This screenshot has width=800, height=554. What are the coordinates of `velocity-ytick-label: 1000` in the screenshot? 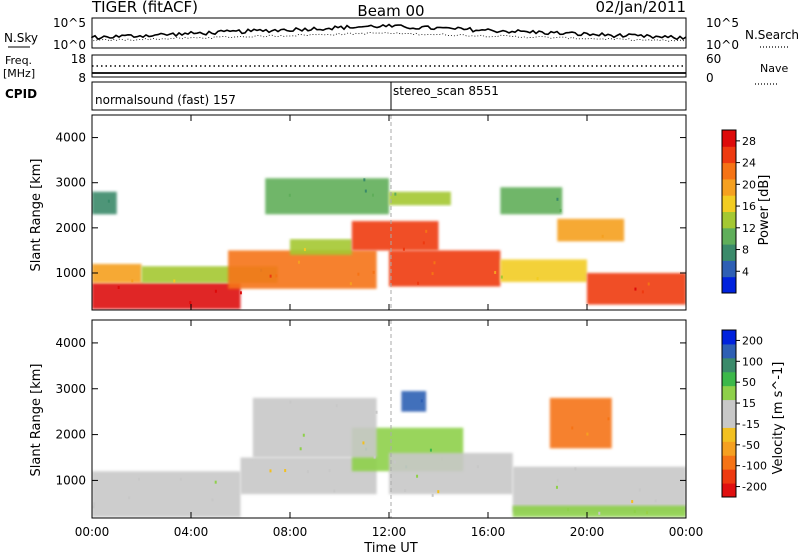 It's located at (70, 480).